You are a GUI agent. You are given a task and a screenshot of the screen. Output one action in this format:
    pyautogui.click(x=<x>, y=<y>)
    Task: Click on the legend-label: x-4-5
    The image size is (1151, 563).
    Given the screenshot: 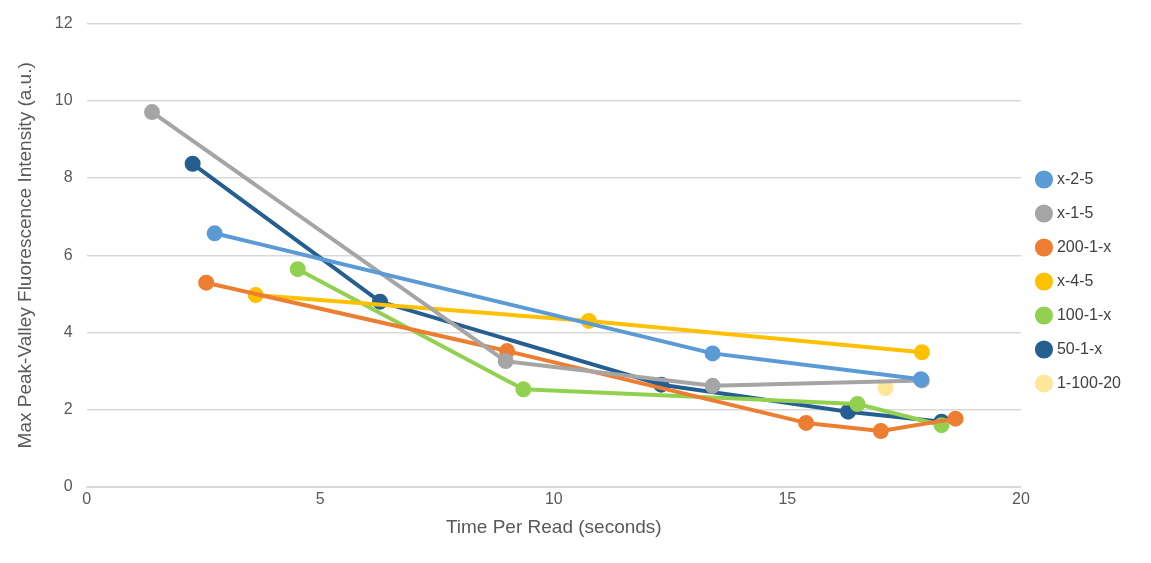 What is the action you would take?
    pyautogui.click(x=1075, y=280)
    